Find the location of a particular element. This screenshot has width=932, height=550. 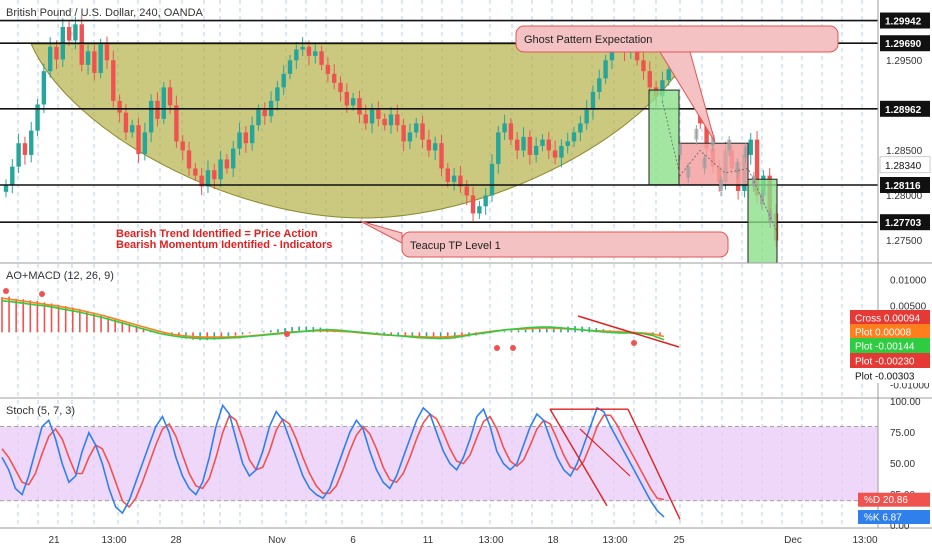

stoch-trendline-a is located at coordinates (578, 457).